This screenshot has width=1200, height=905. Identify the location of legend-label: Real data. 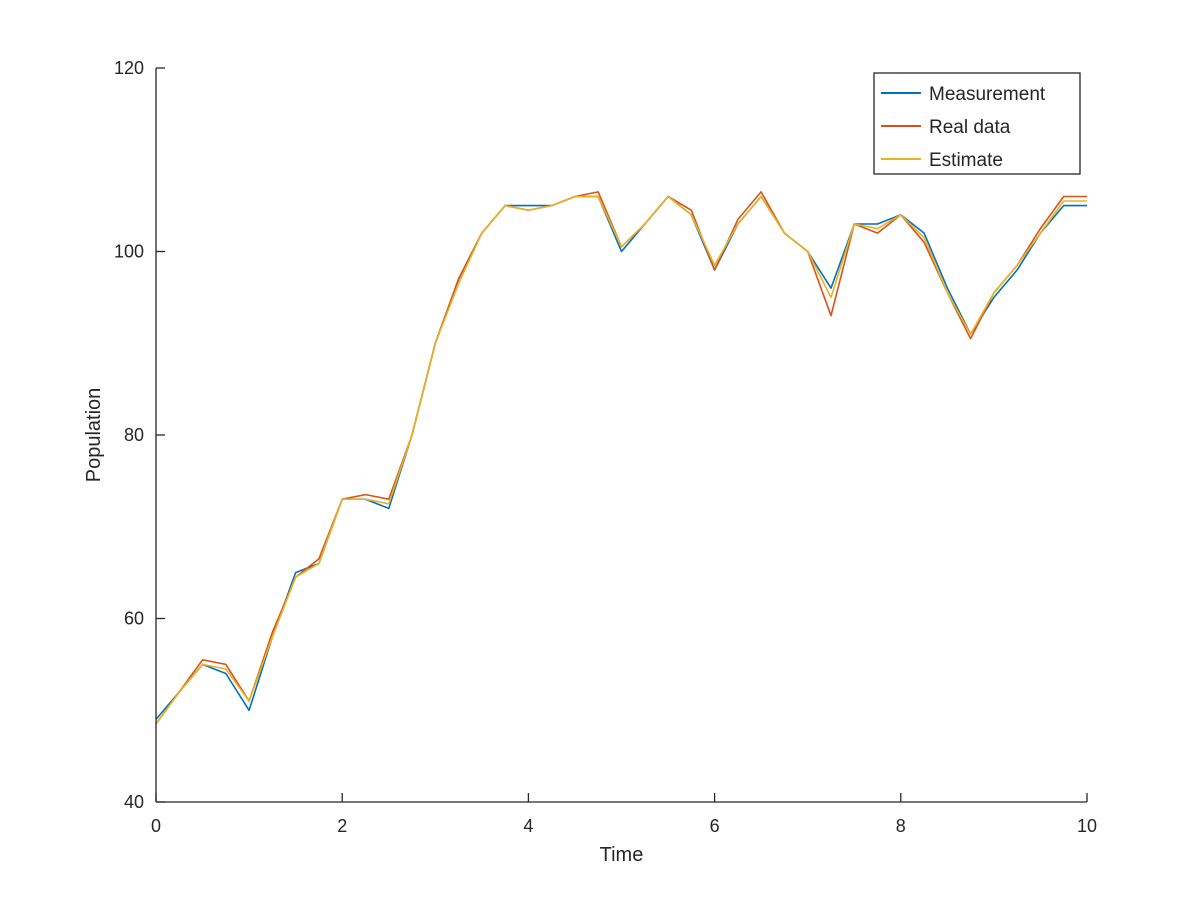
(970, 127).